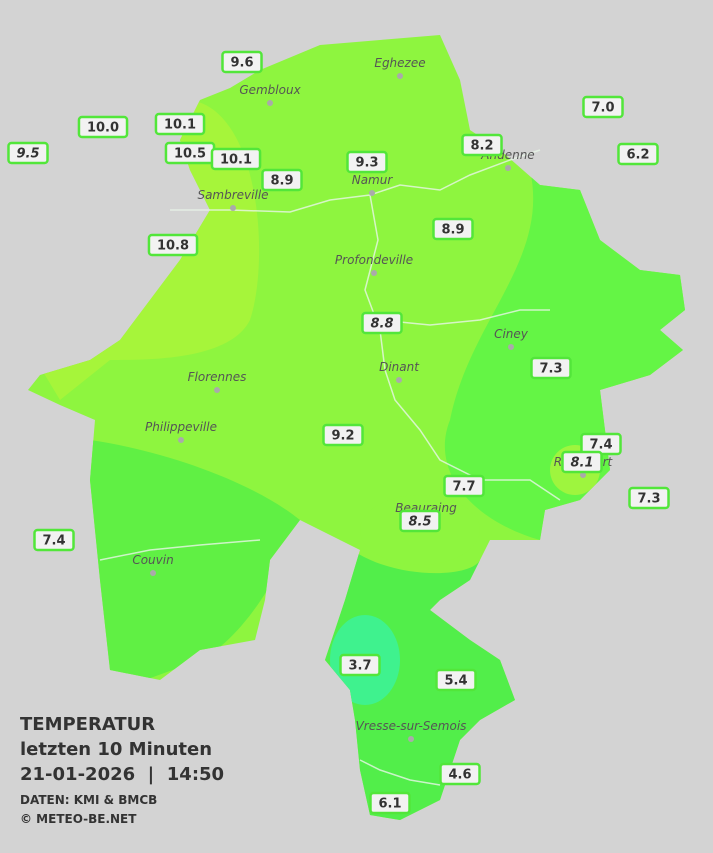 The width and height of the screenshot is (713, 853). Describe the element at coordinates (88, 800) in the screenshot. I see `source: DATEN: KMI & BMCB` at that location.